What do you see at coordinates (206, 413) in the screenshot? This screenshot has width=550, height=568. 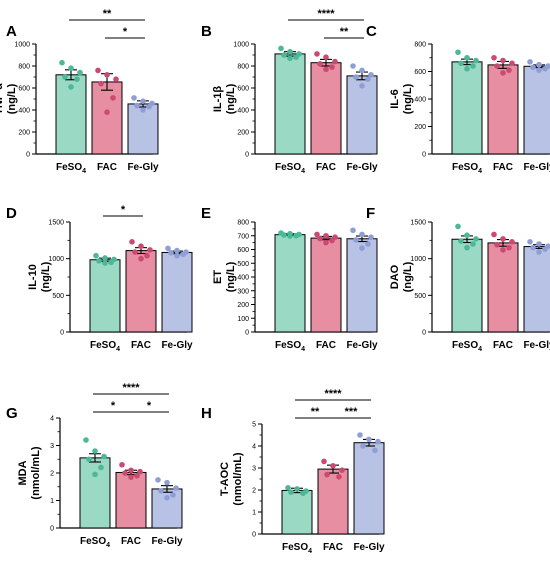 I see `panel-letter: H` at bounding box center [206, 413].